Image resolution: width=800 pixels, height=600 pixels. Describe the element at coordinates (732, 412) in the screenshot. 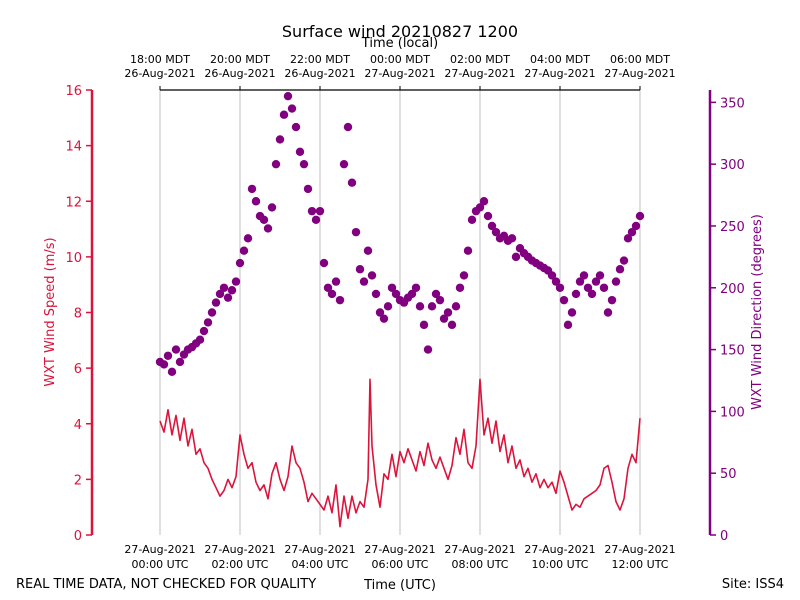

I see `right-y-tick-label: 100` at that location.